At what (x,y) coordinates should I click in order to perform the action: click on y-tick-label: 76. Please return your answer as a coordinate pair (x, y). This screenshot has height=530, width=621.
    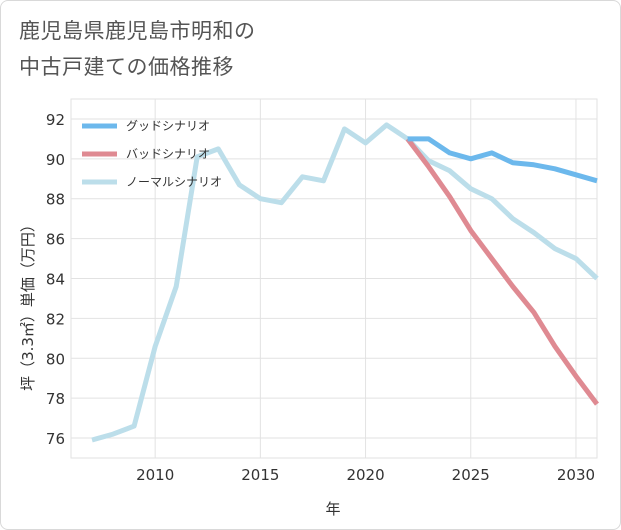
    Looking at the image, I should click on (55, 439).